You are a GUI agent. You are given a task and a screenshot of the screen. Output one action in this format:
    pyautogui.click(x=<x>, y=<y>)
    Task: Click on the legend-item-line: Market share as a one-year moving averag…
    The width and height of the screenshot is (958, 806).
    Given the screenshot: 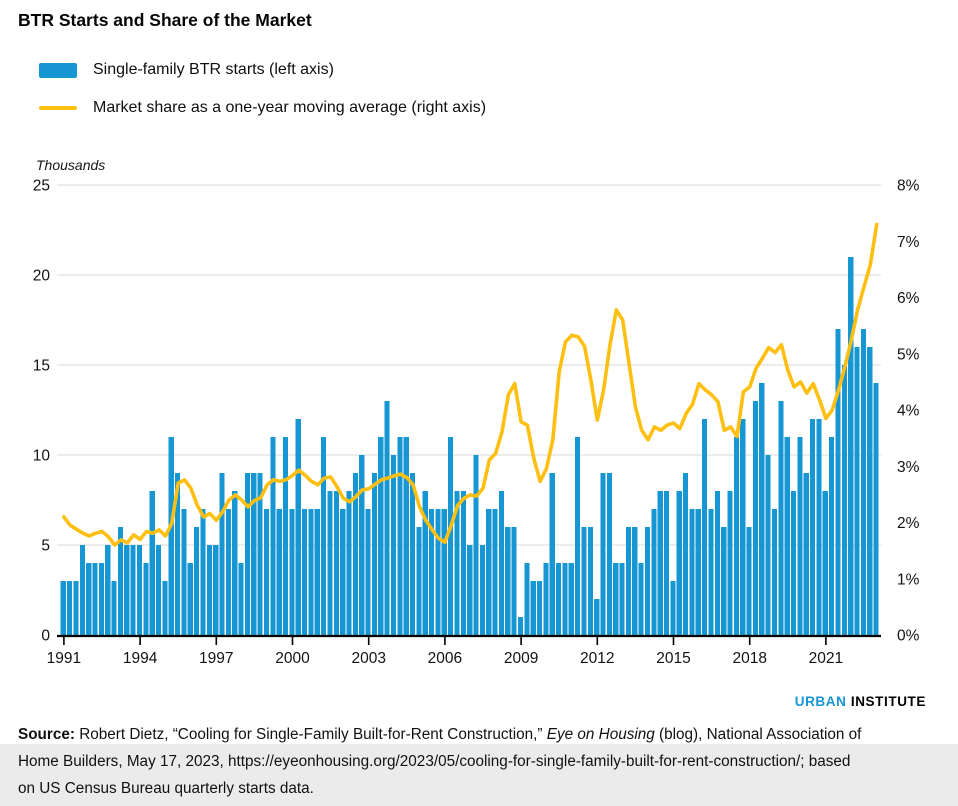 What is the action you would take?
    pyautogui.click(x=262, y=108)
    